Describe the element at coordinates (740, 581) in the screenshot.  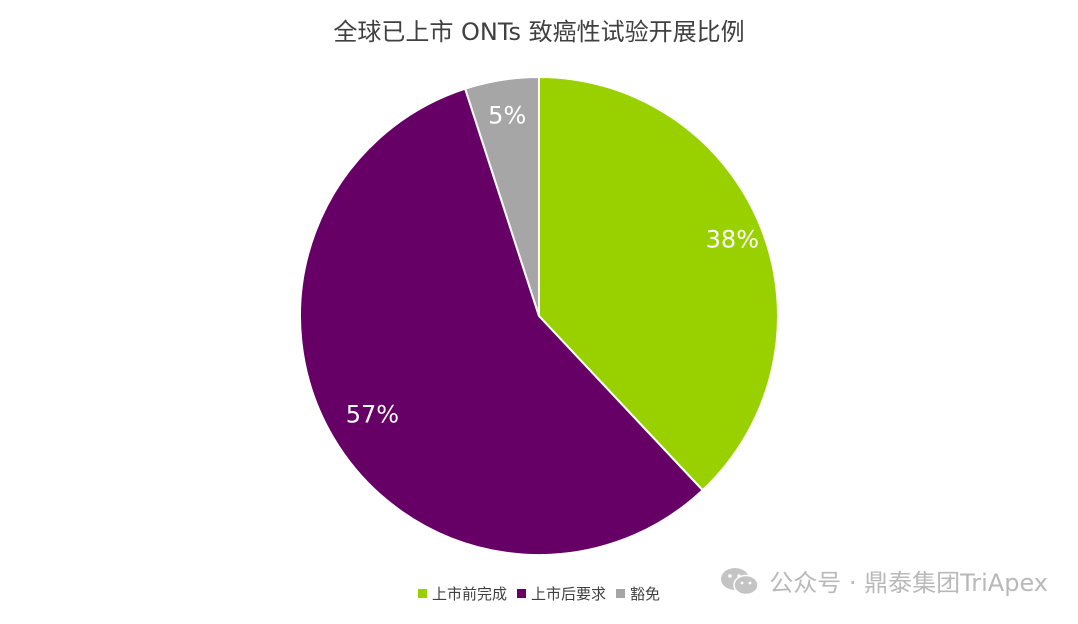
I see `wechat-icon` at that location.